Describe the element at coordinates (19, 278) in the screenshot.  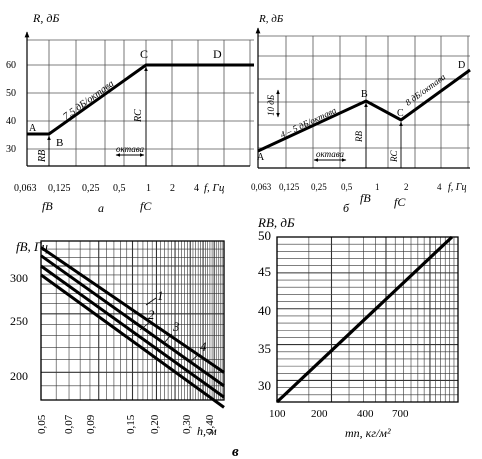
I see `panel-c-ytick-300: 300` at that location.